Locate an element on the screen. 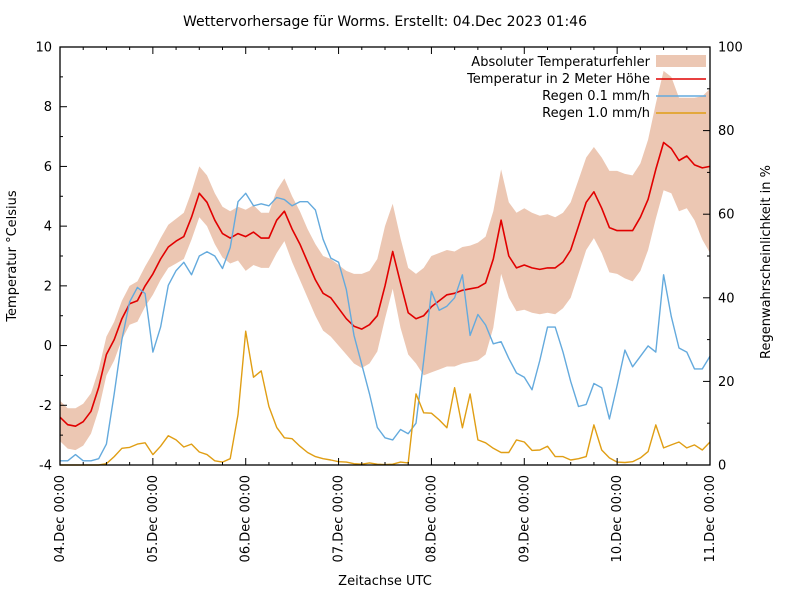 The height and width of the screenshot is (600, 800). x-tick-label: 11.Dec 00:00 is located at coordinates (710, 518).